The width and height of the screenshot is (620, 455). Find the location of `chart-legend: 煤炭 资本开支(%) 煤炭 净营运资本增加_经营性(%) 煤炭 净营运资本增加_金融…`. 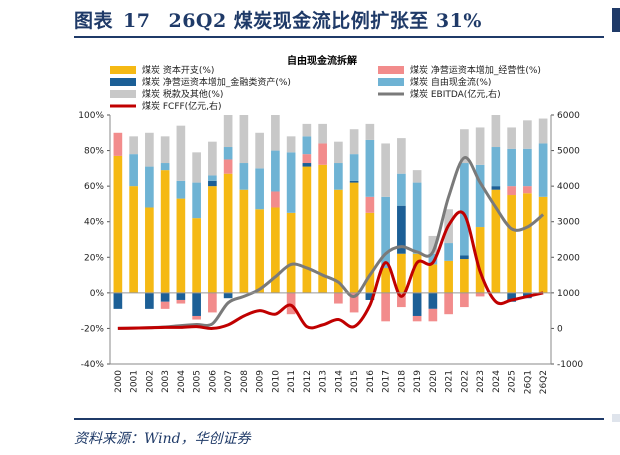

chart-legend: 煤炭 资本开支(%) 煤炭 净营运资本增加_经营性(%) 煤炭 净营运资本增加_金融… is located at coordinates (325, 88).